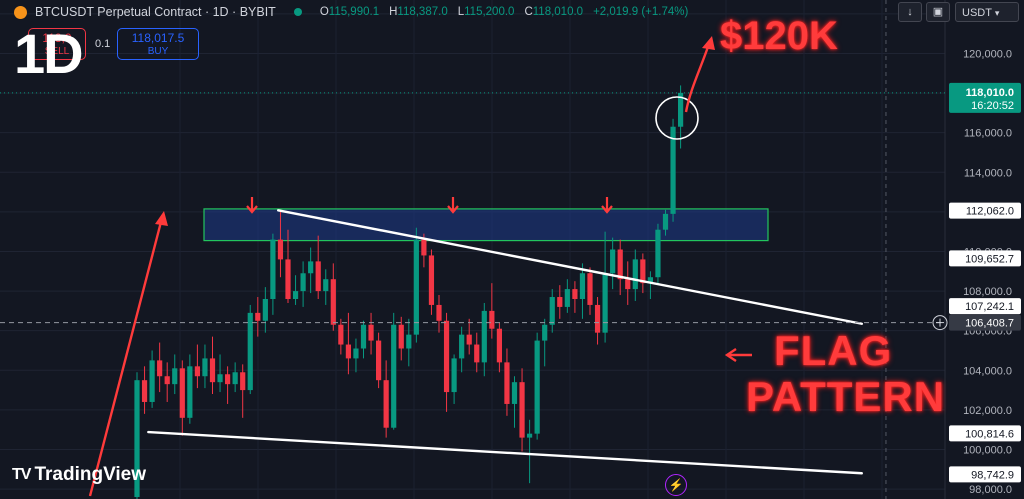  What do you see at coordinates (126, 357) in the screenshot?
I see `rally-arrow-line` at bounding box center [126, 357].